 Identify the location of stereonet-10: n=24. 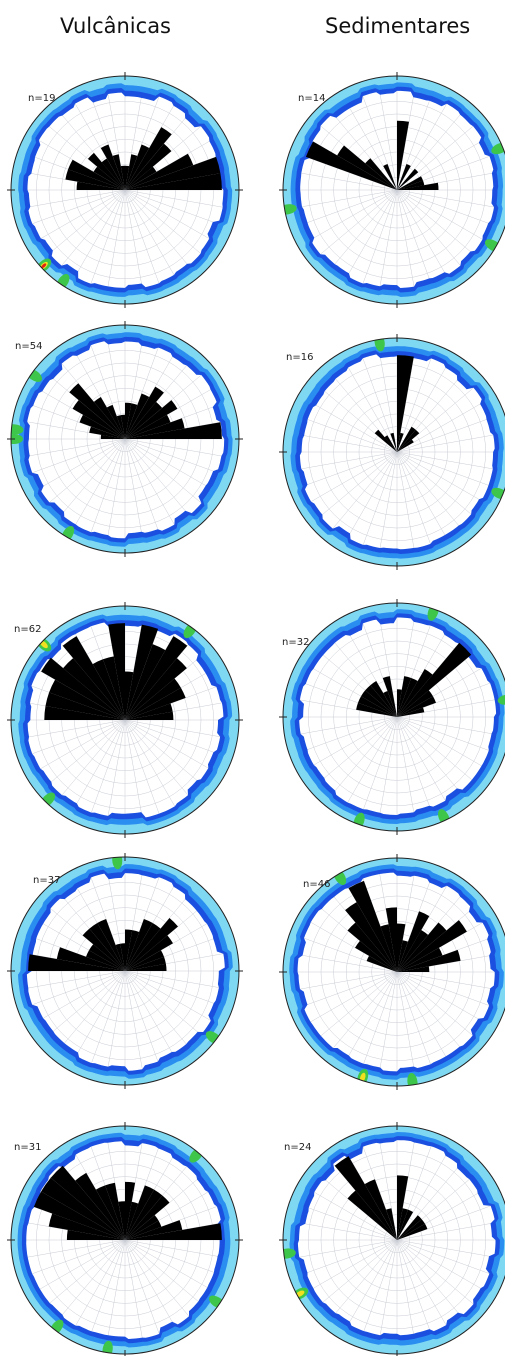
(392, 1239).